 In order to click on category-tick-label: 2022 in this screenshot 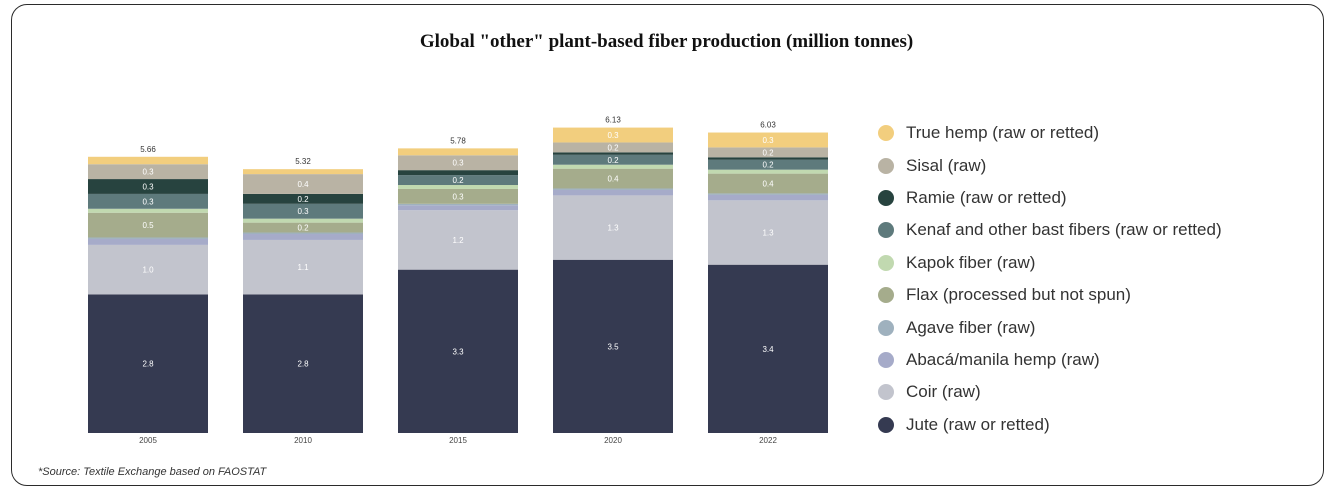, I will do `click(768, 440)`.